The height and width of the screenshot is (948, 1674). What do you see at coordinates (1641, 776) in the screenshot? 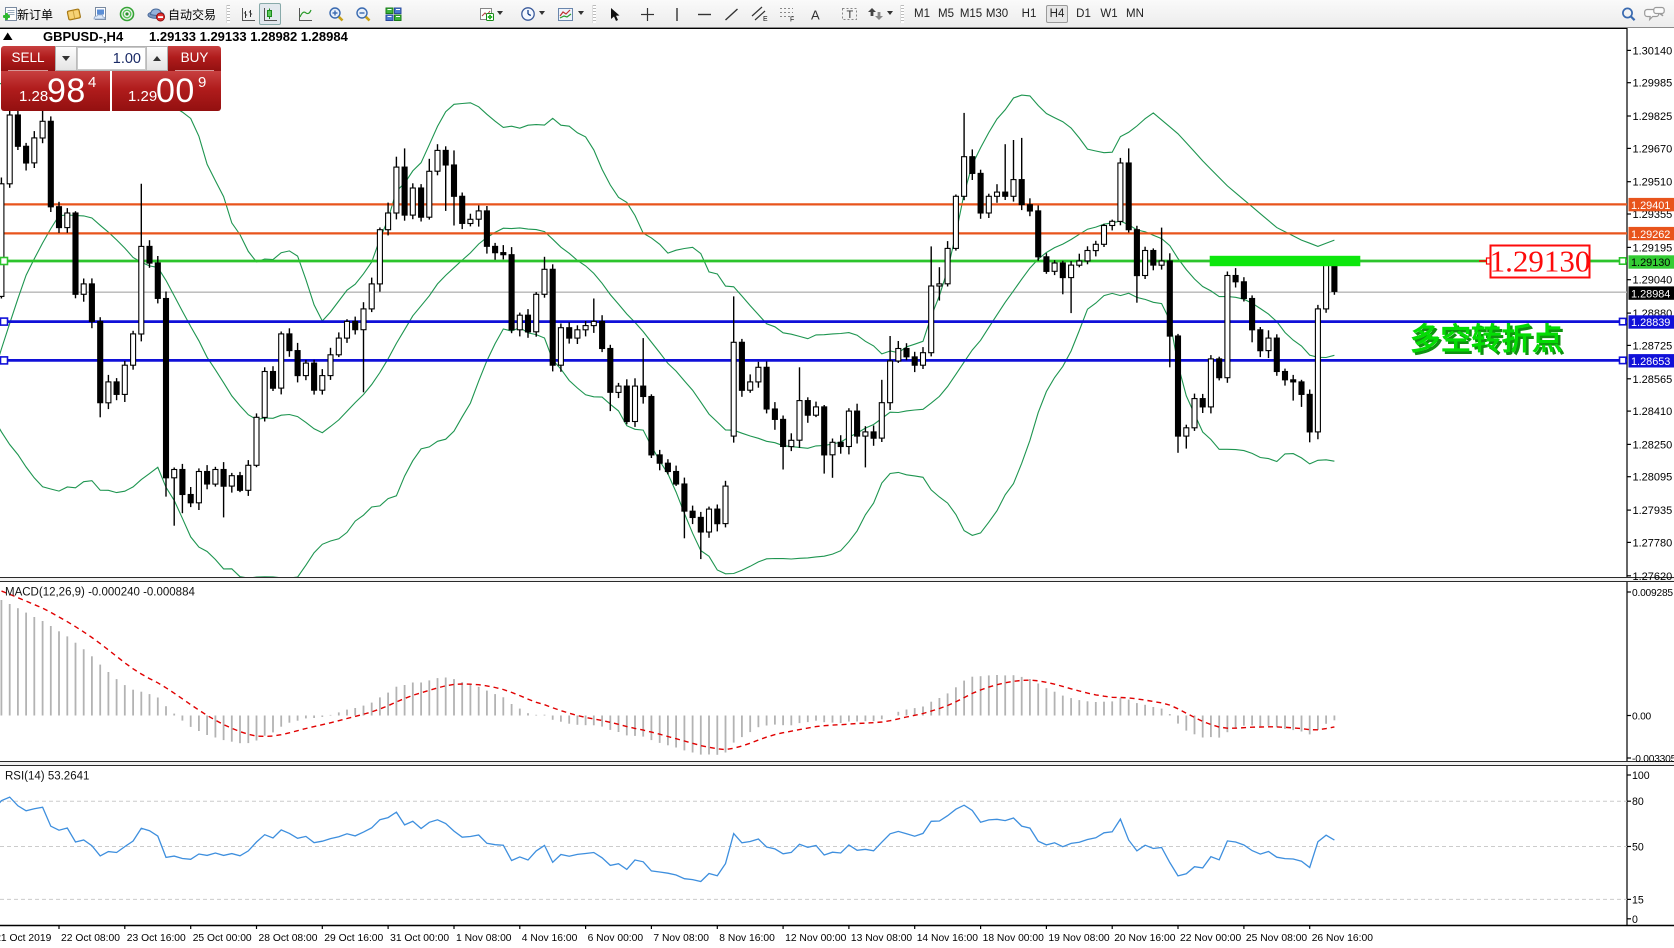
I see `svg-text: 100` at bounding box center [1641, 776].